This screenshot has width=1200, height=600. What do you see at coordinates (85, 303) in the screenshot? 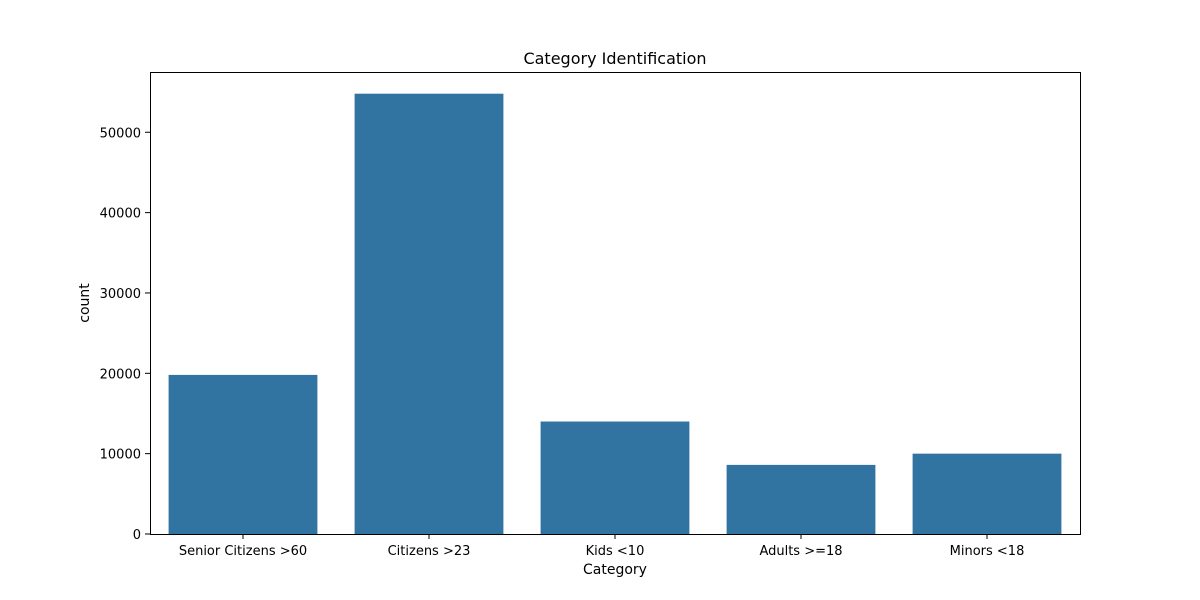
I see `y-axis-label: count` at bounding box center [85, 303].